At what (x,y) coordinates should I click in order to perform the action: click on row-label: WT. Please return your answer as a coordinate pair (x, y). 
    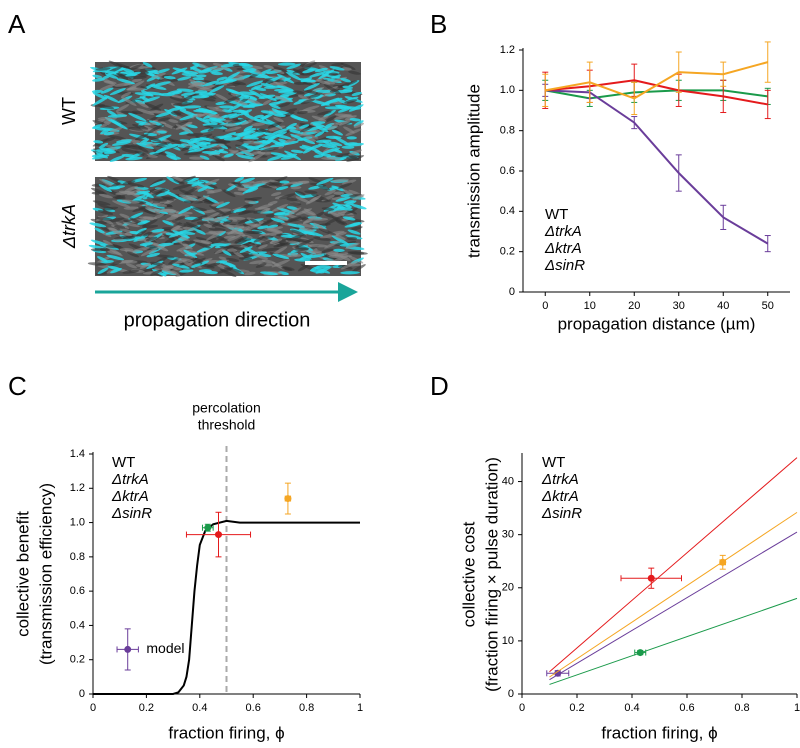
    Looking at the image, I should click on (69, 111).